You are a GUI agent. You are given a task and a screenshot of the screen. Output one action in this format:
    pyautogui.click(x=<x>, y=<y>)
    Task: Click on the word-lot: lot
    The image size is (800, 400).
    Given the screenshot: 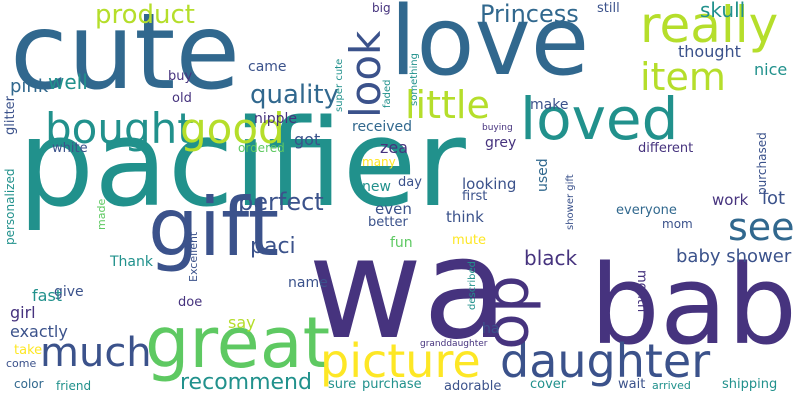 What is the action you would take?
    pyautogui.click(x=774, y=198)
    